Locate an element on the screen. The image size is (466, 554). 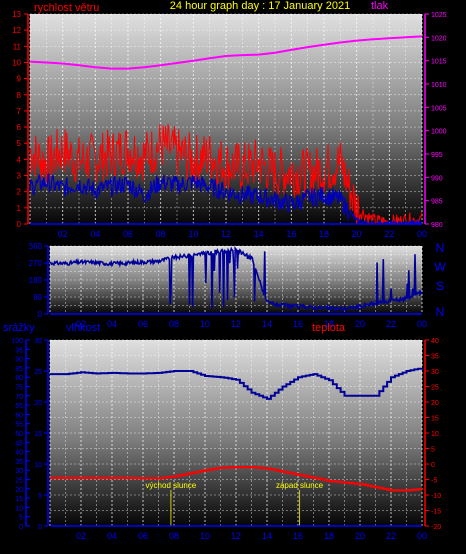
humidity-tick-label: 0 is located at coordinates (40, 527).